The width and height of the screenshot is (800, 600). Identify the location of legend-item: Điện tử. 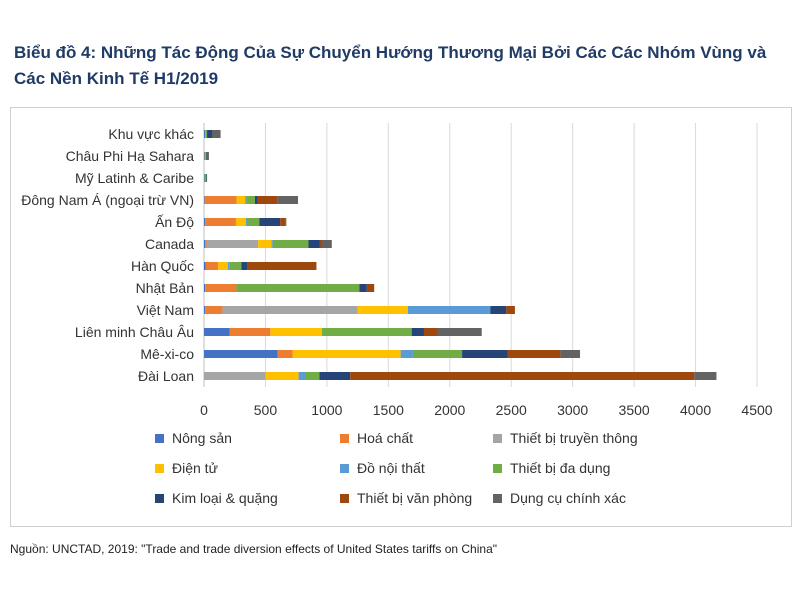
(186, 468).